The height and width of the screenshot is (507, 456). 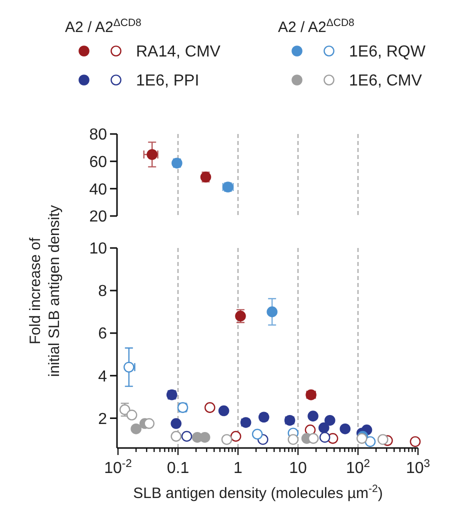 I want to click on x-axis-title: SLB antigen density (molecules µm$^{-2}$), so click(x=258, y=492).